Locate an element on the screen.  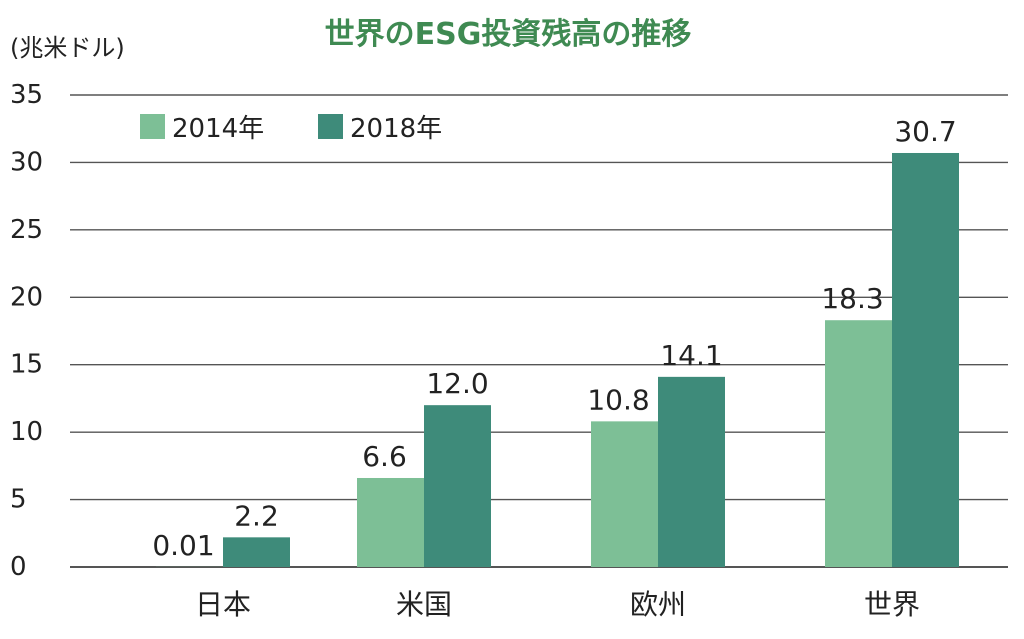
data-label: 30.7 is located at coordinates (925, 131).